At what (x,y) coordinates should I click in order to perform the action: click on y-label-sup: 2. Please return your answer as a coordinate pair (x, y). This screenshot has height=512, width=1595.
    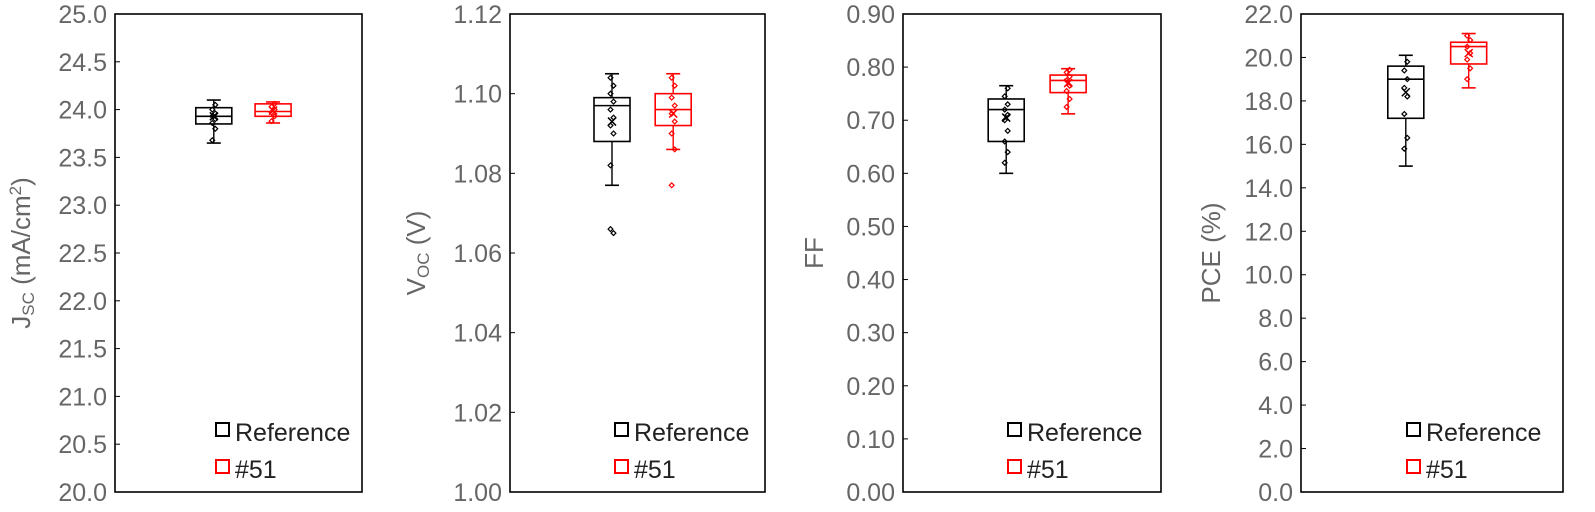
    Looking at the image, I should click on (15, 190).